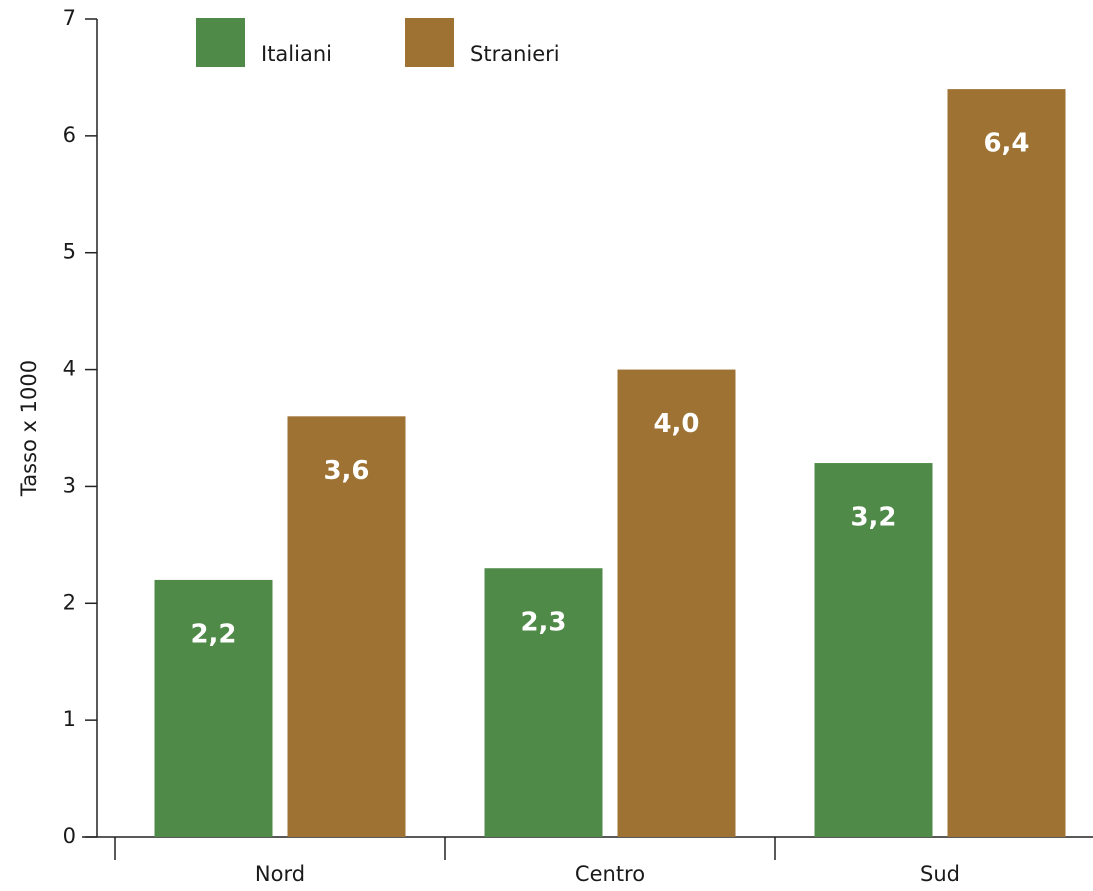  What do you see at coordinates (1006, 144) in the screenshot?
I see `value-label: 6,4` at bounding box center [1006, 144].